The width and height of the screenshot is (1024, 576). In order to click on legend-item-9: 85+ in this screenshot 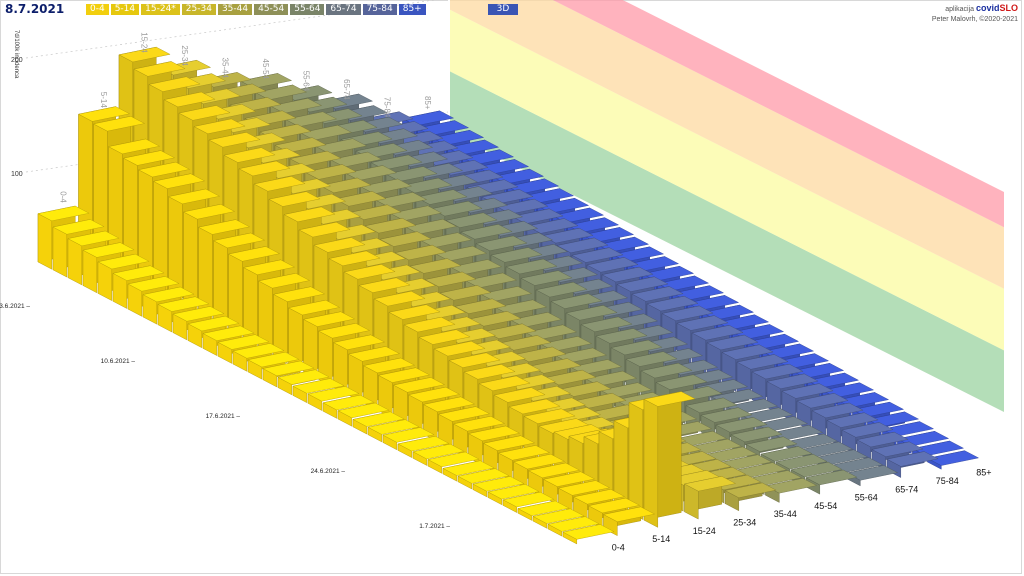, I will do `click(412, 9)`.